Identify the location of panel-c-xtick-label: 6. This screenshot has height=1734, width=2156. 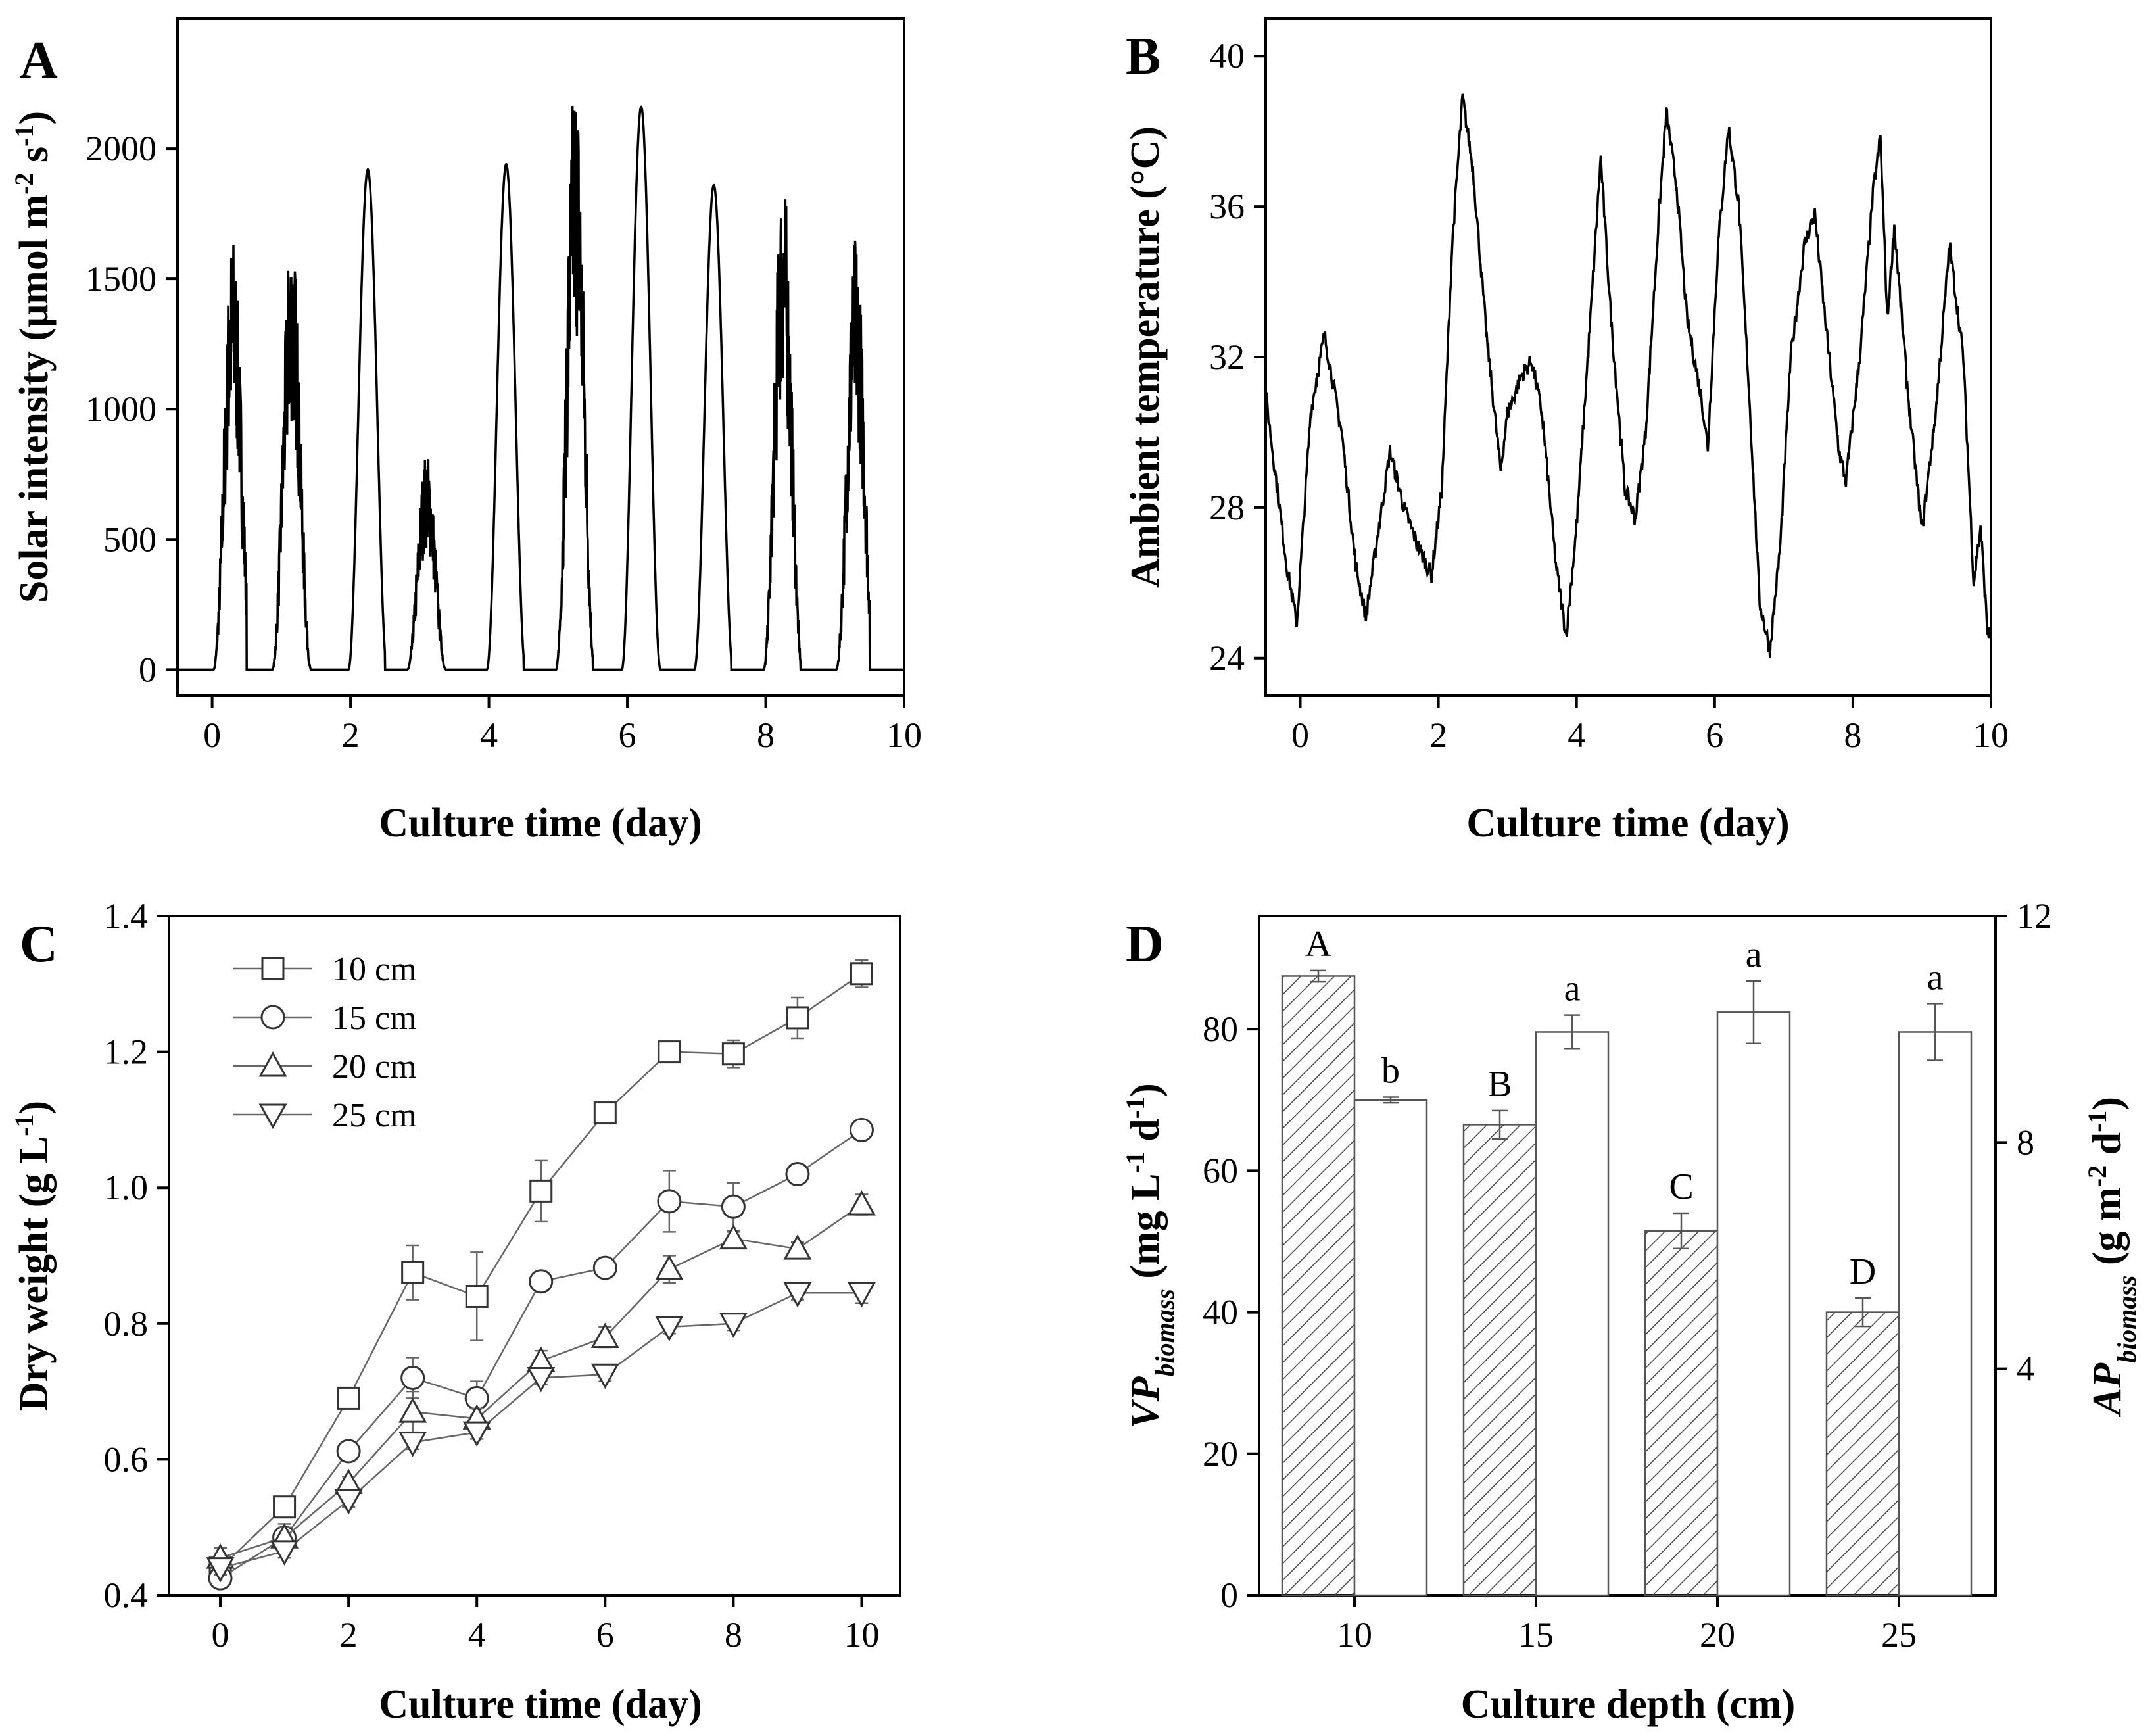
(605, 1635).